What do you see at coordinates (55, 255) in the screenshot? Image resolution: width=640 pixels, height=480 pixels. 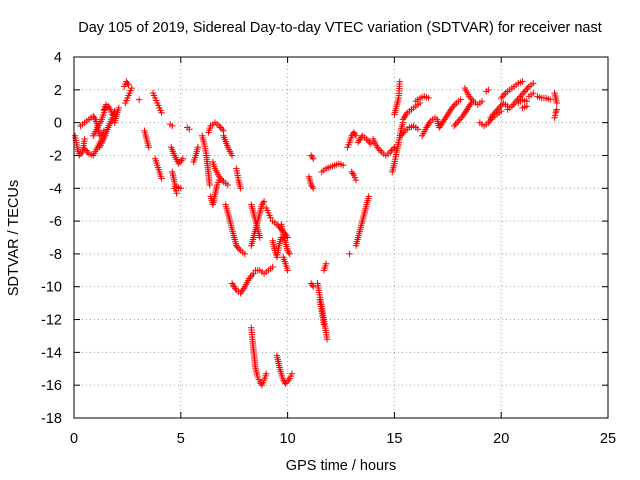 I see `y-tick-label: -8` at bounding box center [55, 255].